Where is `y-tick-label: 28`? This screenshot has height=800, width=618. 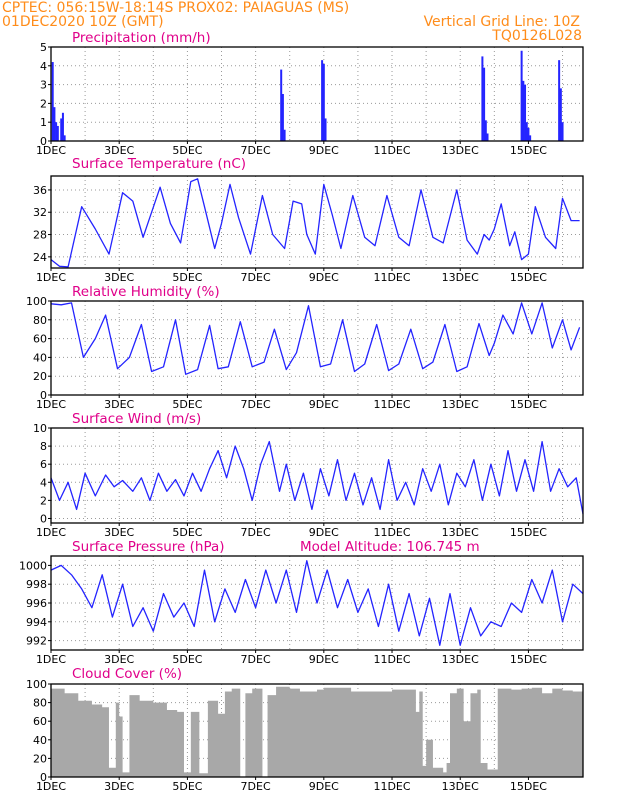 y-tick-label: 28 is located at coordinates (40, 235).